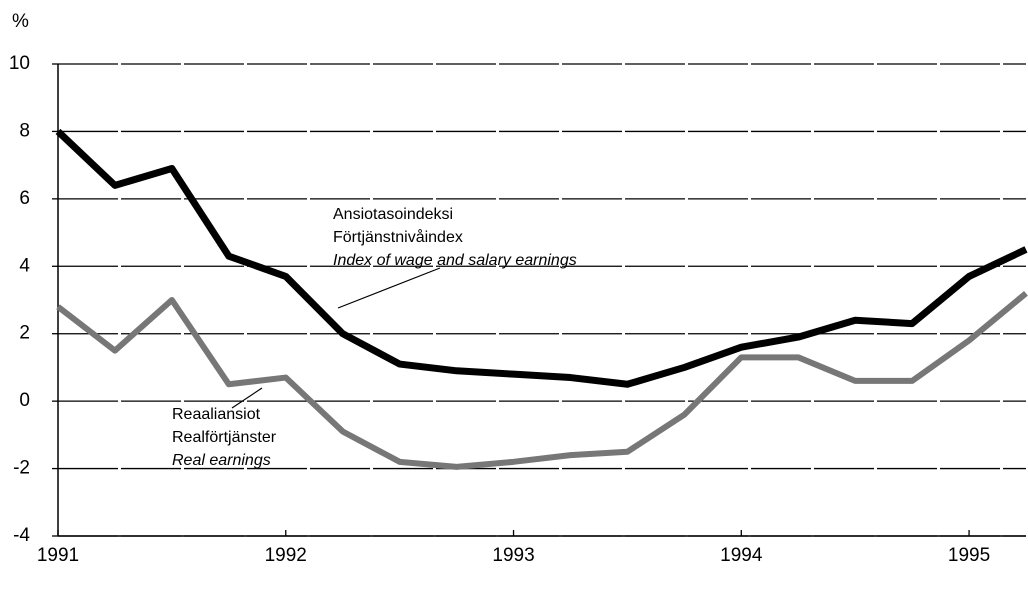 The width and height of the screenshot is (1028, 591). I want to click on y-tick-label: 2, so click(24, 333).